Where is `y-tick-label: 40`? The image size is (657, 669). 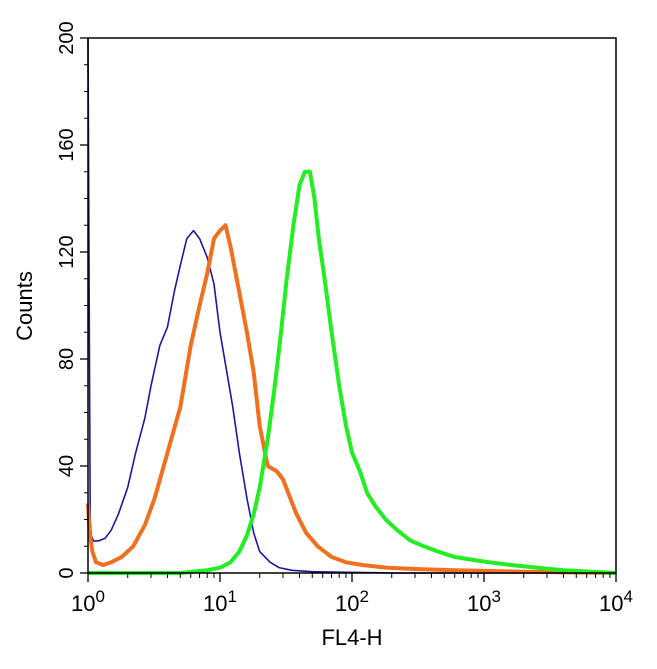
y-tick-label: 40 is located at coordinates (67, 466).